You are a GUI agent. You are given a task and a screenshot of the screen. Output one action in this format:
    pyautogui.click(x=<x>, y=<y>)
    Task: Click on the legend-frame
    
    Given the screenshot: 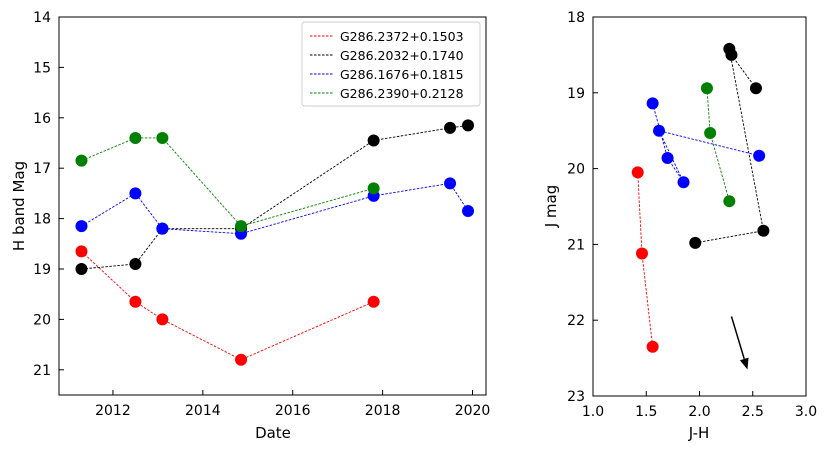 What is the action you would take?
    pyautogui.click(x=391, y=64)
    